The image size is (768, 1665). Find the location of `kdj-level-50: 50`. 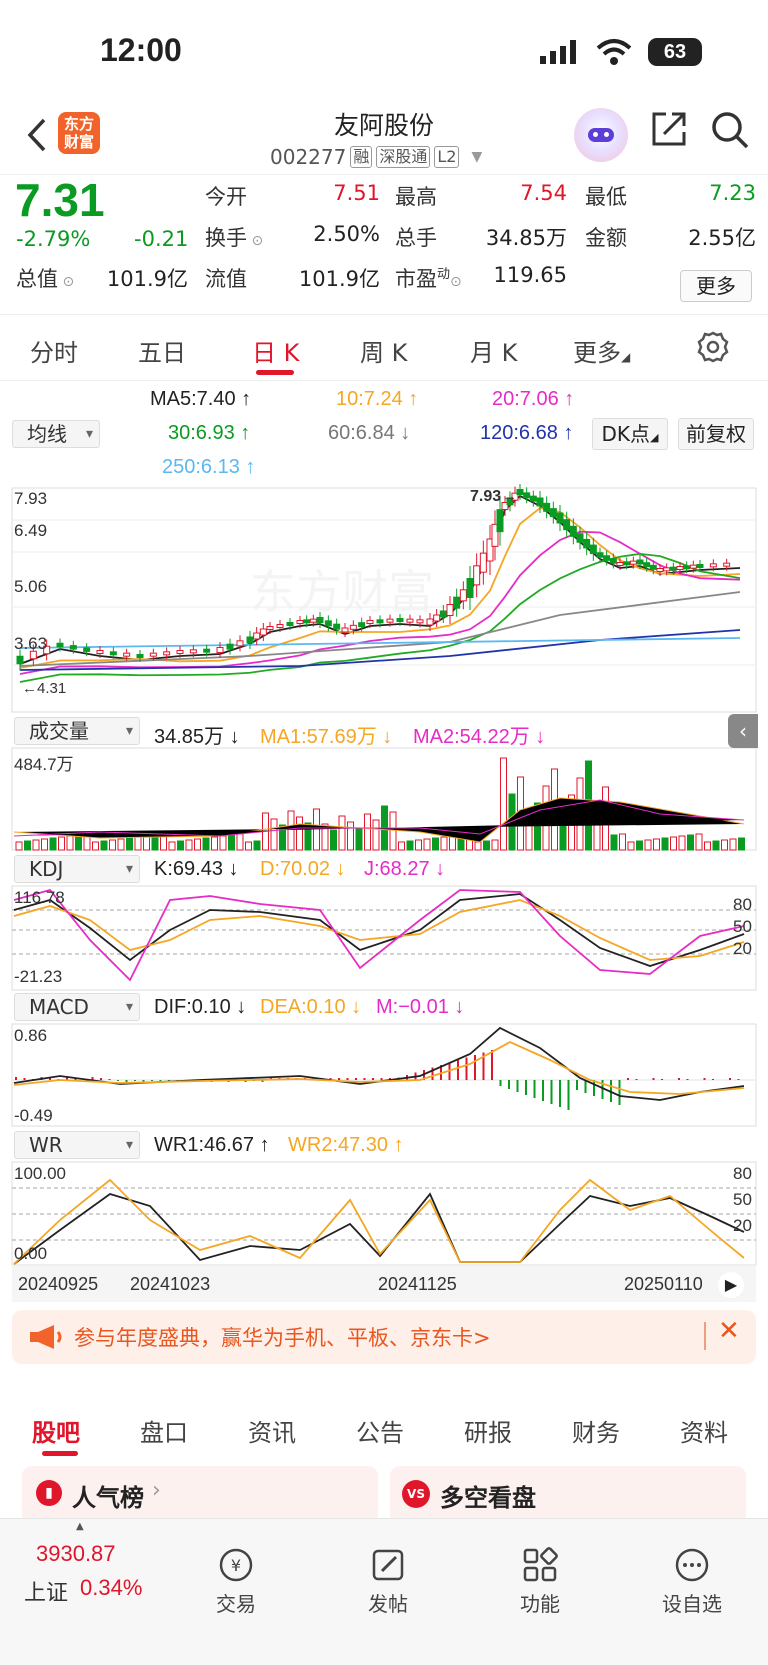

kdj-level-50: 50 is located at coordinates (742, 926).